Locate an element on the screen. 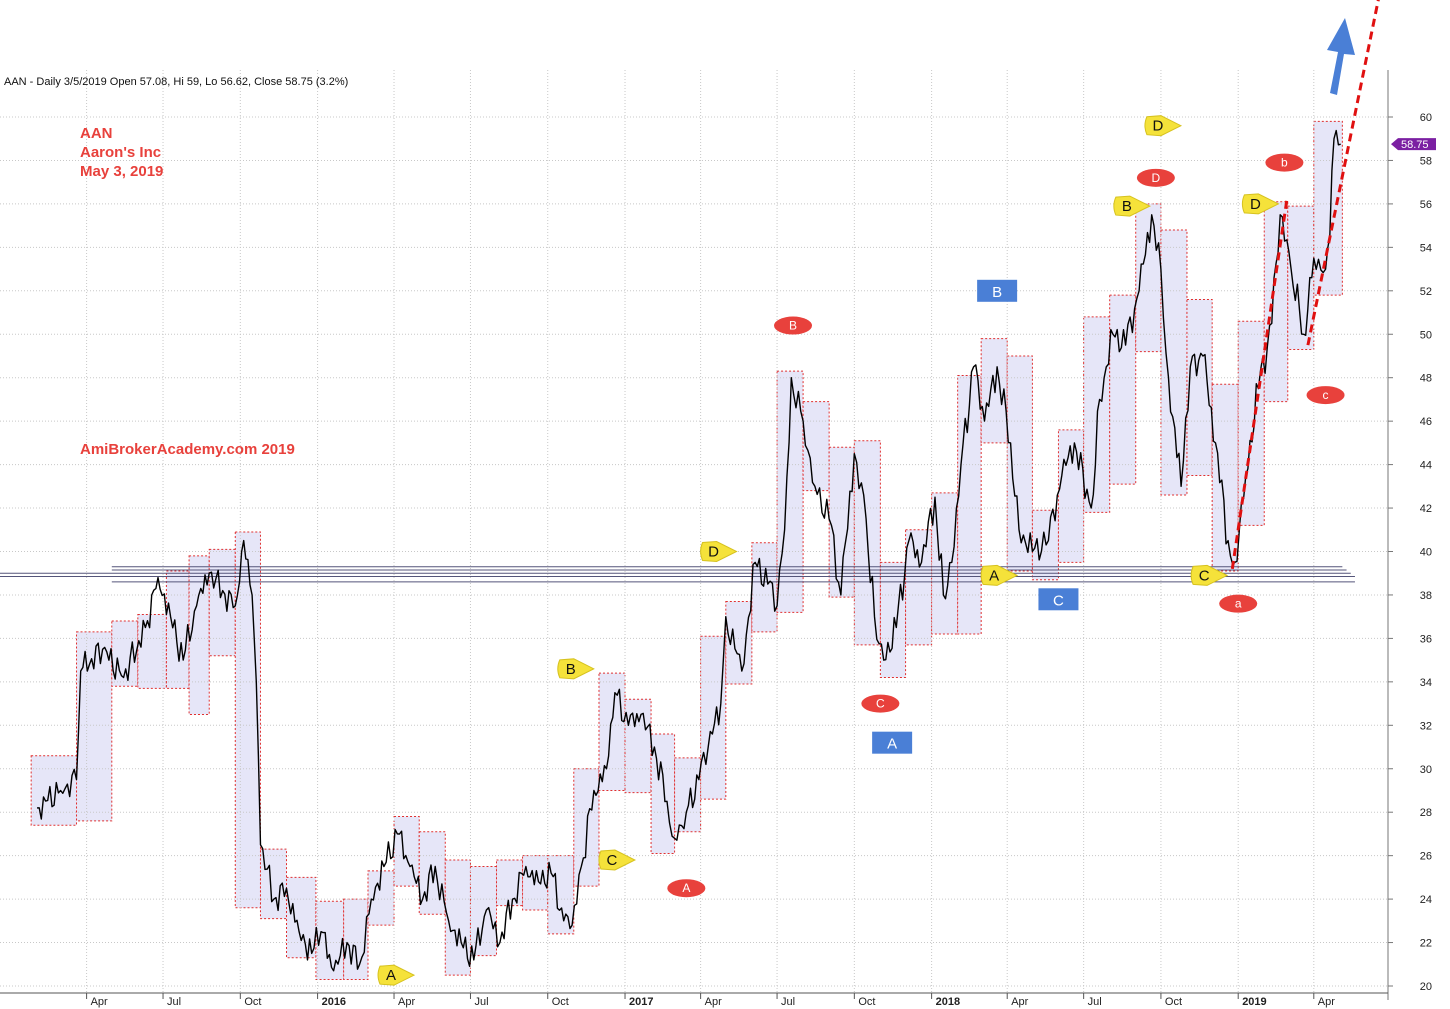 Image resolution: width=1450 pixels, height=1009 pixels. y-tick-label: 52 is located at coordinates (1426, 292).